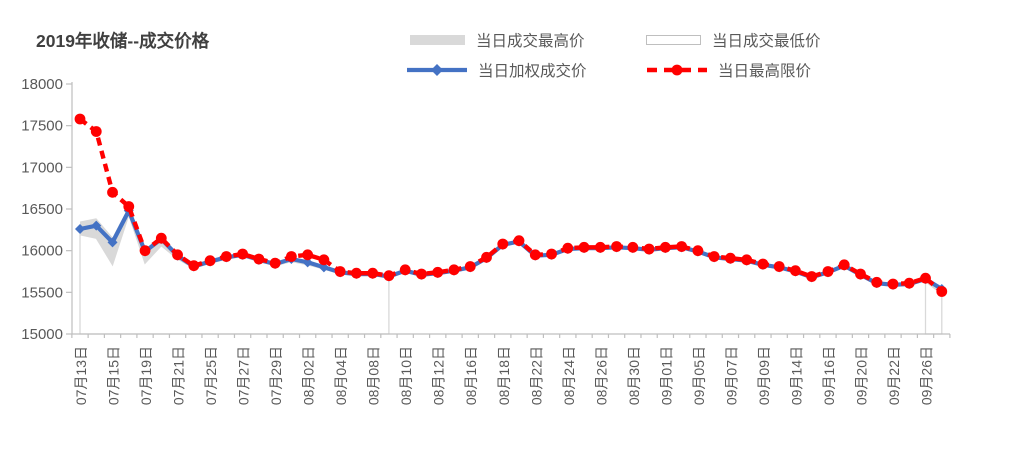  What do you see at coordinates (437, 40) in the screenshot?
I see `gray-area-swatch-icon` at bounding box center [437, 40].